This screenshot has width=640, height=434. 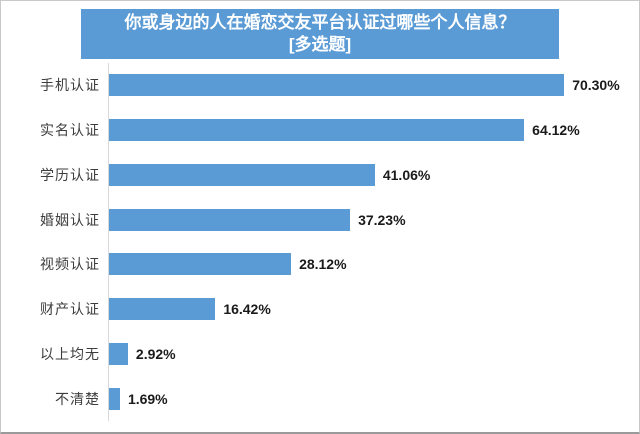 I want to click on category-label: 不清楚, so click(x=77, y=398).